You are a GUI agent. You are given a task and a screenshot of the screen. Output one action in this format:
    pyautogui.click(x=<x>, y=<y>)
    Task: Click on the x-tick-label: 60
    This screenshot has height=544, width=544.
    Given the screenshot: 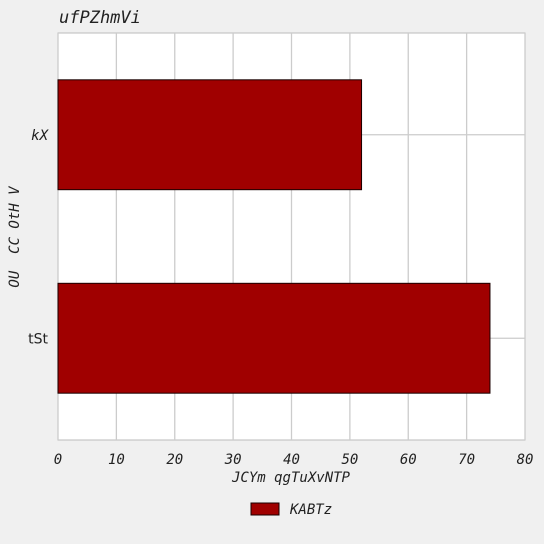 What is the action you would take?
    pyautogui.click(x=408, y=460)
    